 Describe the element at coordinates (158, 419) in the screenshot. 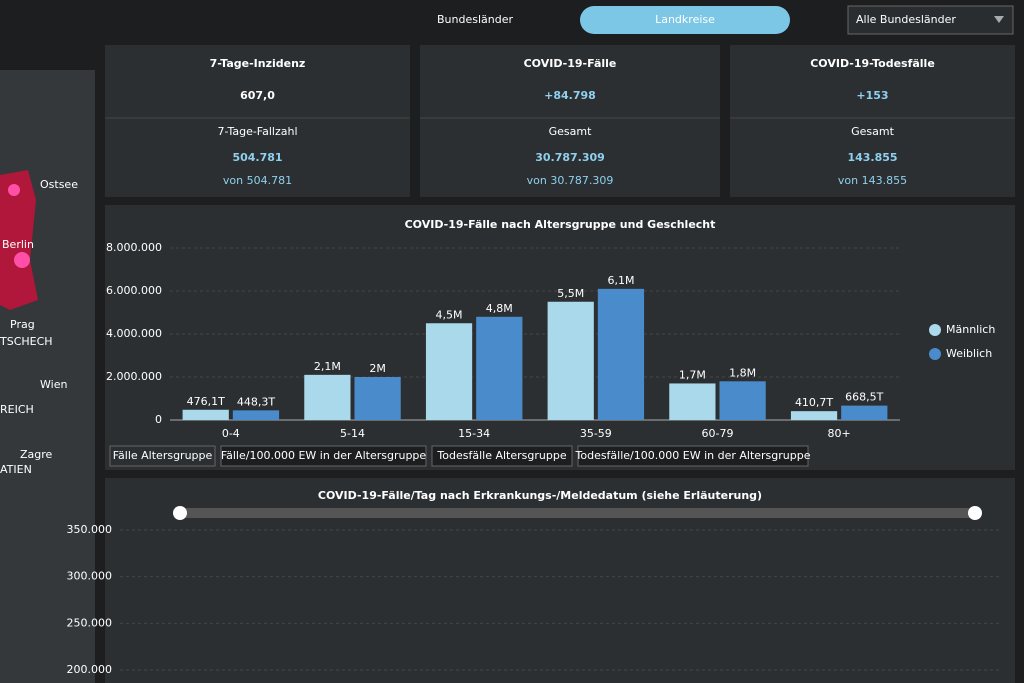

I see `y-tick-label: 0` at that location.